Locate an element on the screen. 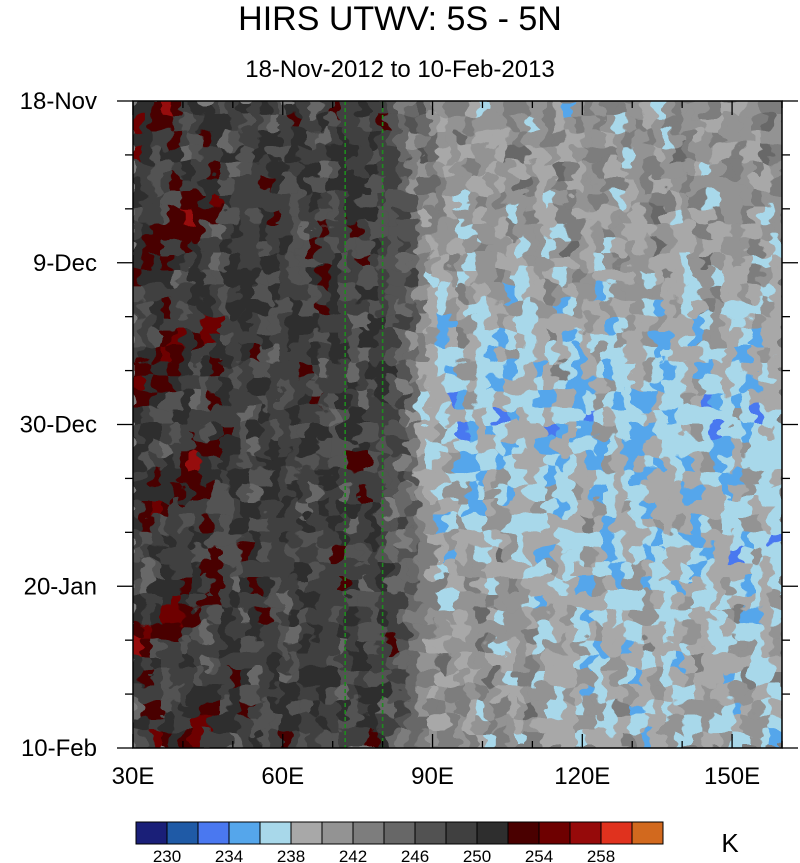  colorbar-tick-label: 238 is located at coordinates (291, 855).